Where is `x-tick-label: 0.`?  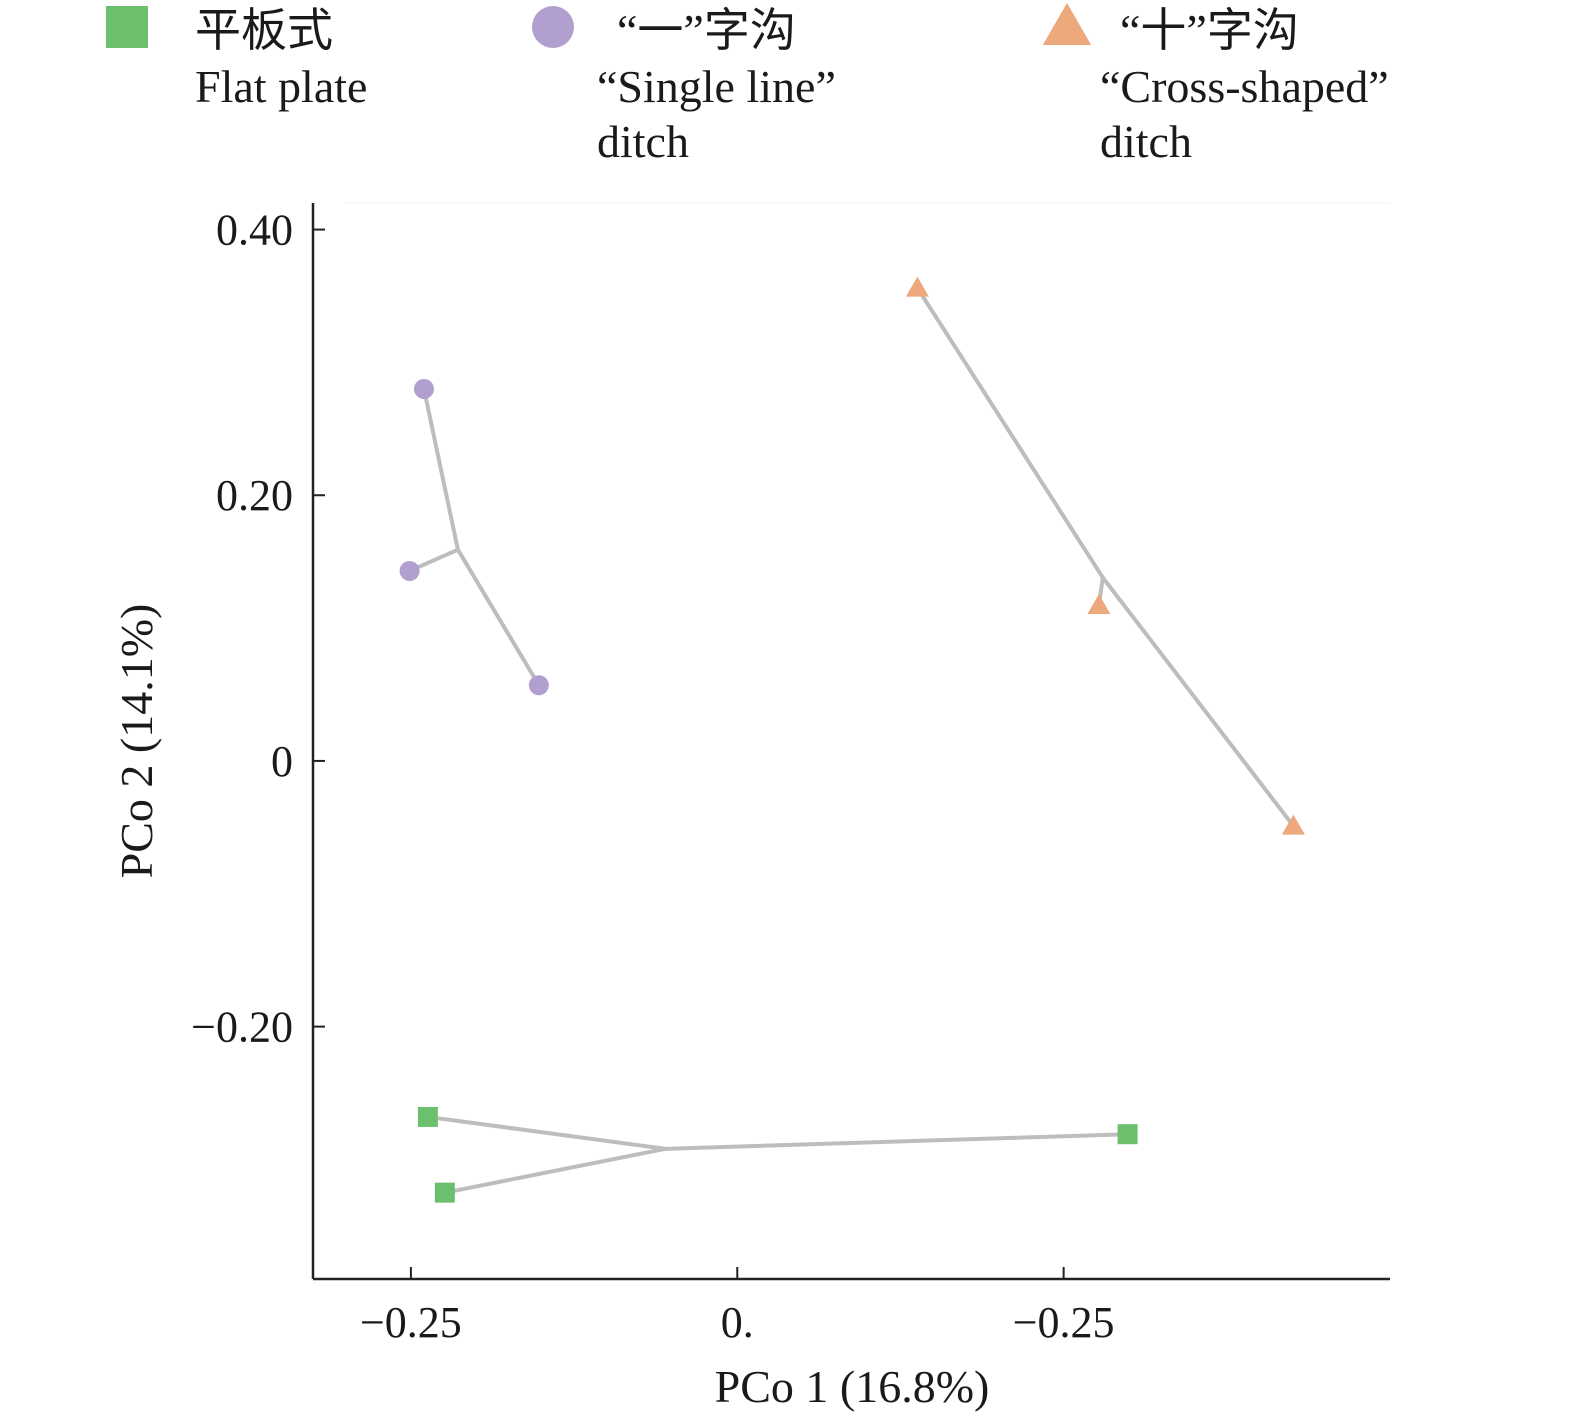 x-tick-label: 0. is located at coordinates (737, 1322).